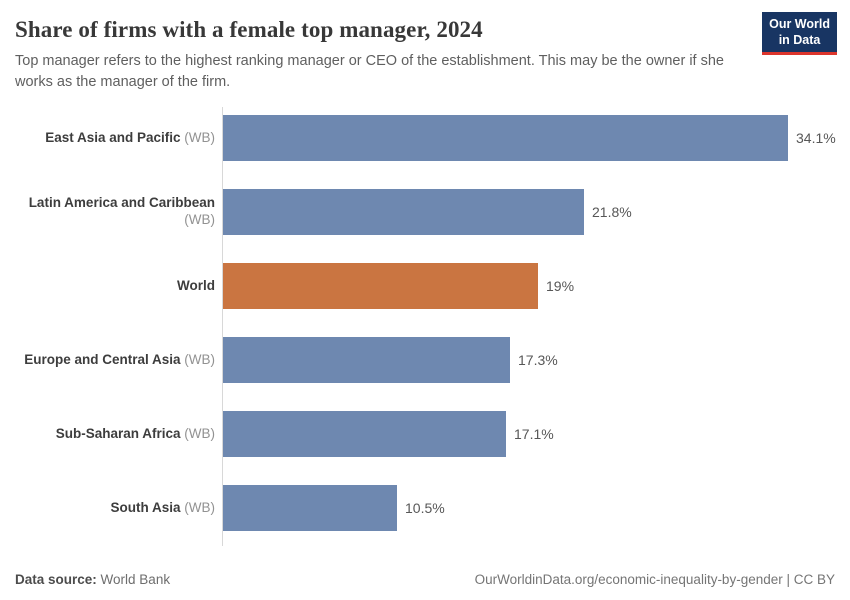 The width and height of the screenshot is (850, 600). I want to click on value-label: 10.5%, so click(425, 507).